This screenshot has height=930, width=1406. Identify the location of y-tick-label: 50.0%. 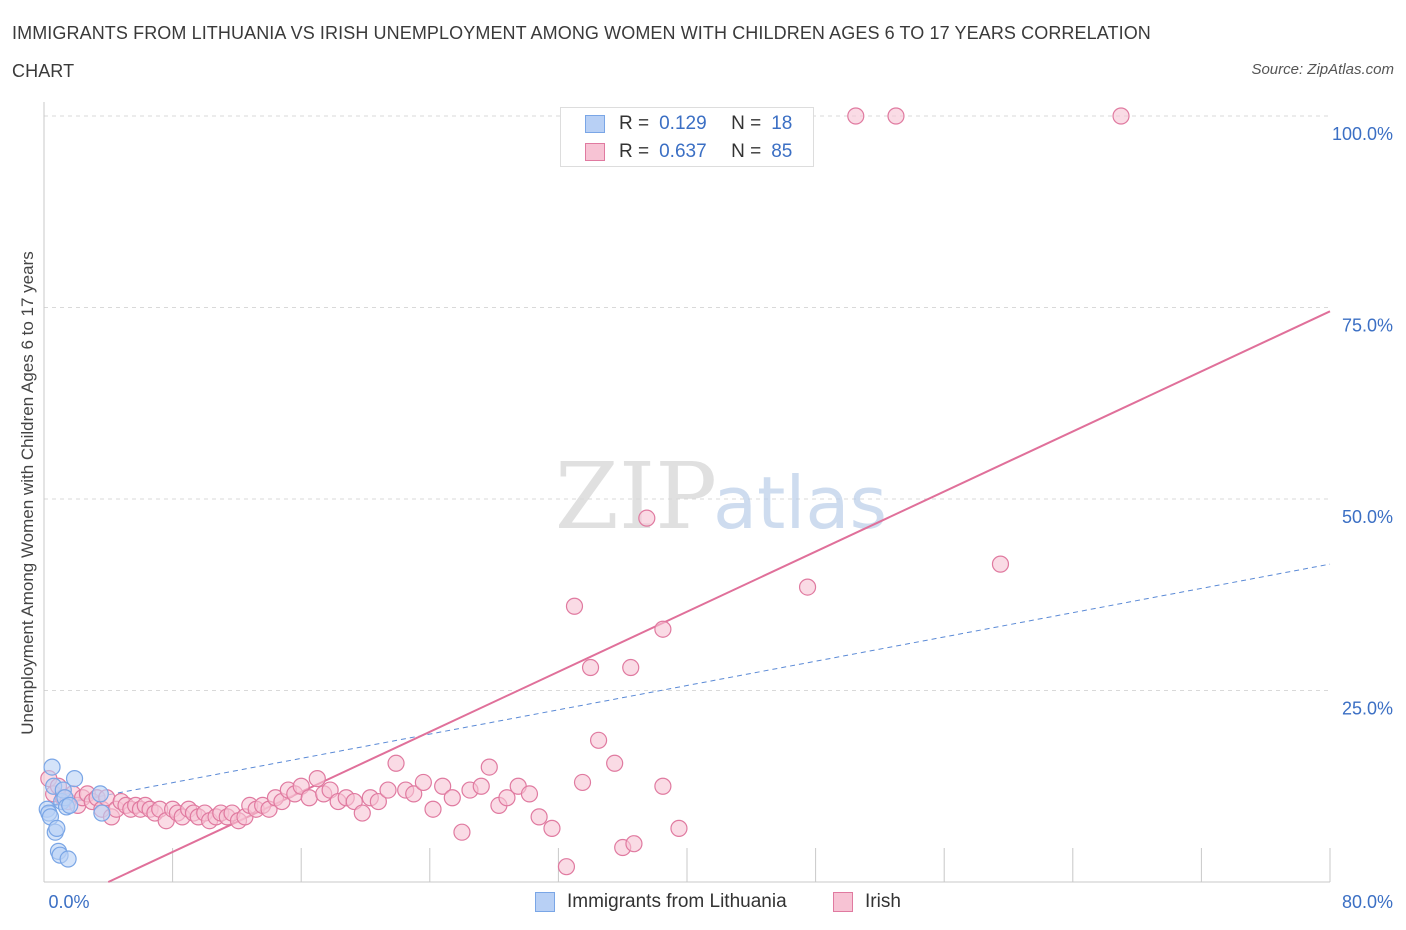
(1367, 517).